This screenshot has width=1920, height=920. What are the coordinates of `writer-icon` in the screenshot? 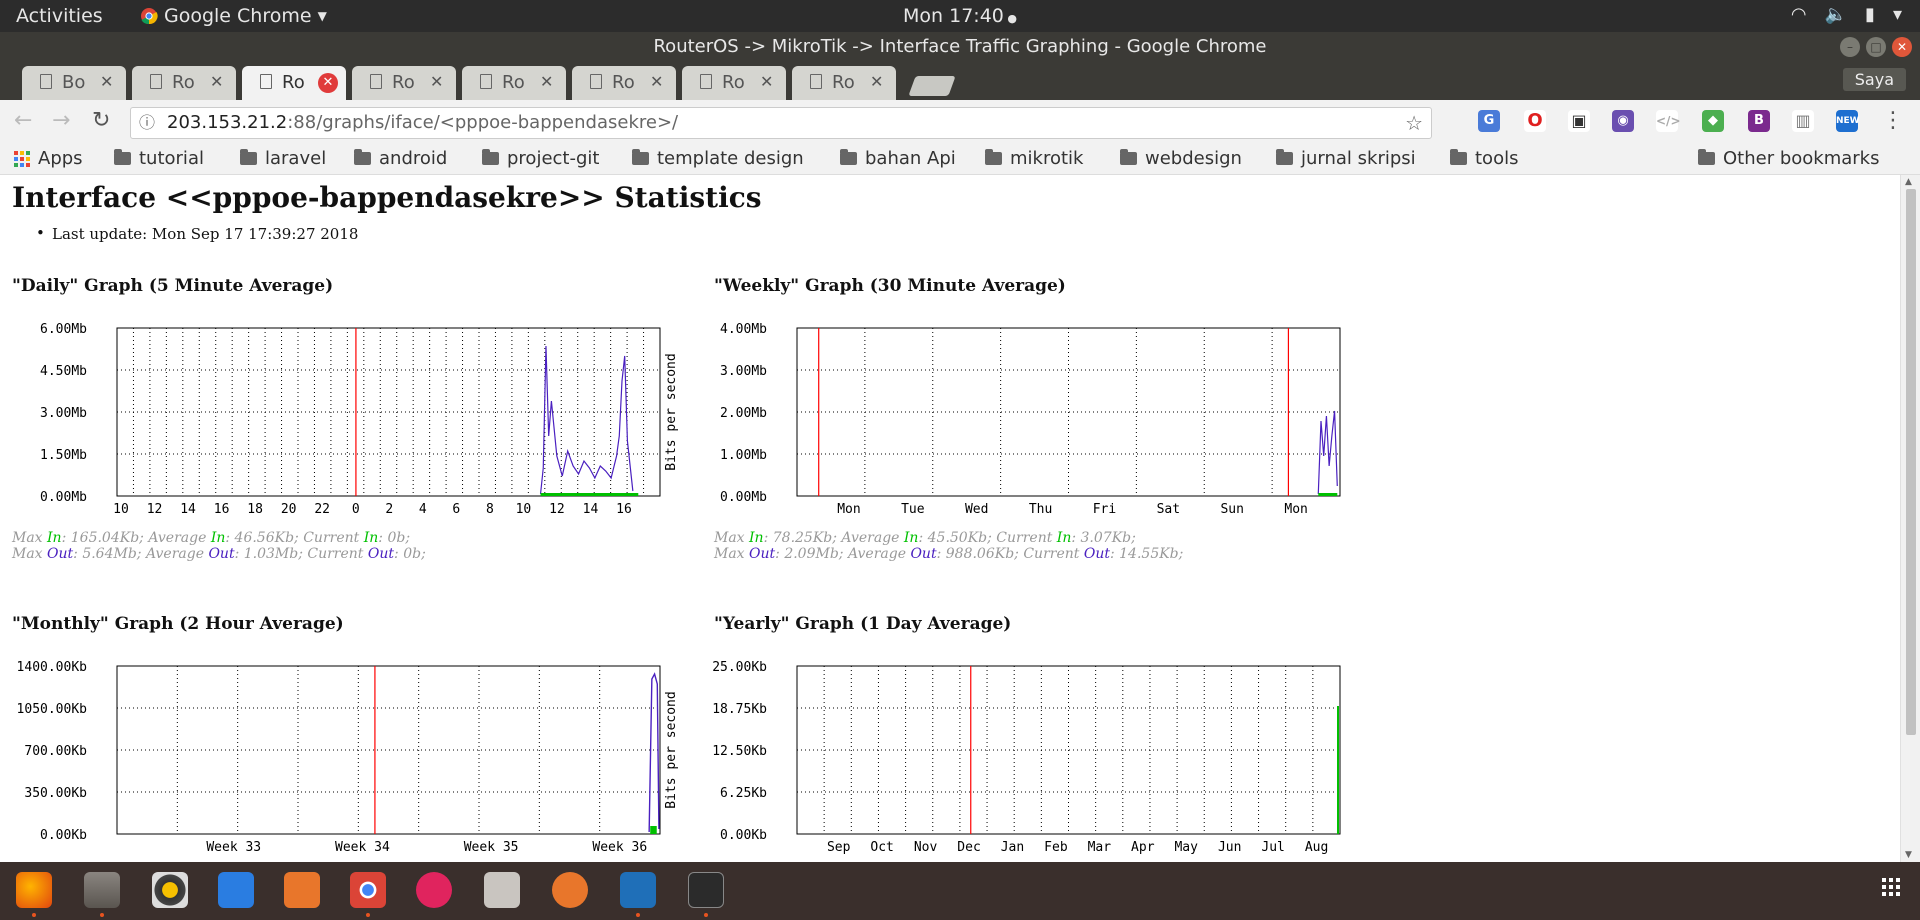 It's located at (236, 890).